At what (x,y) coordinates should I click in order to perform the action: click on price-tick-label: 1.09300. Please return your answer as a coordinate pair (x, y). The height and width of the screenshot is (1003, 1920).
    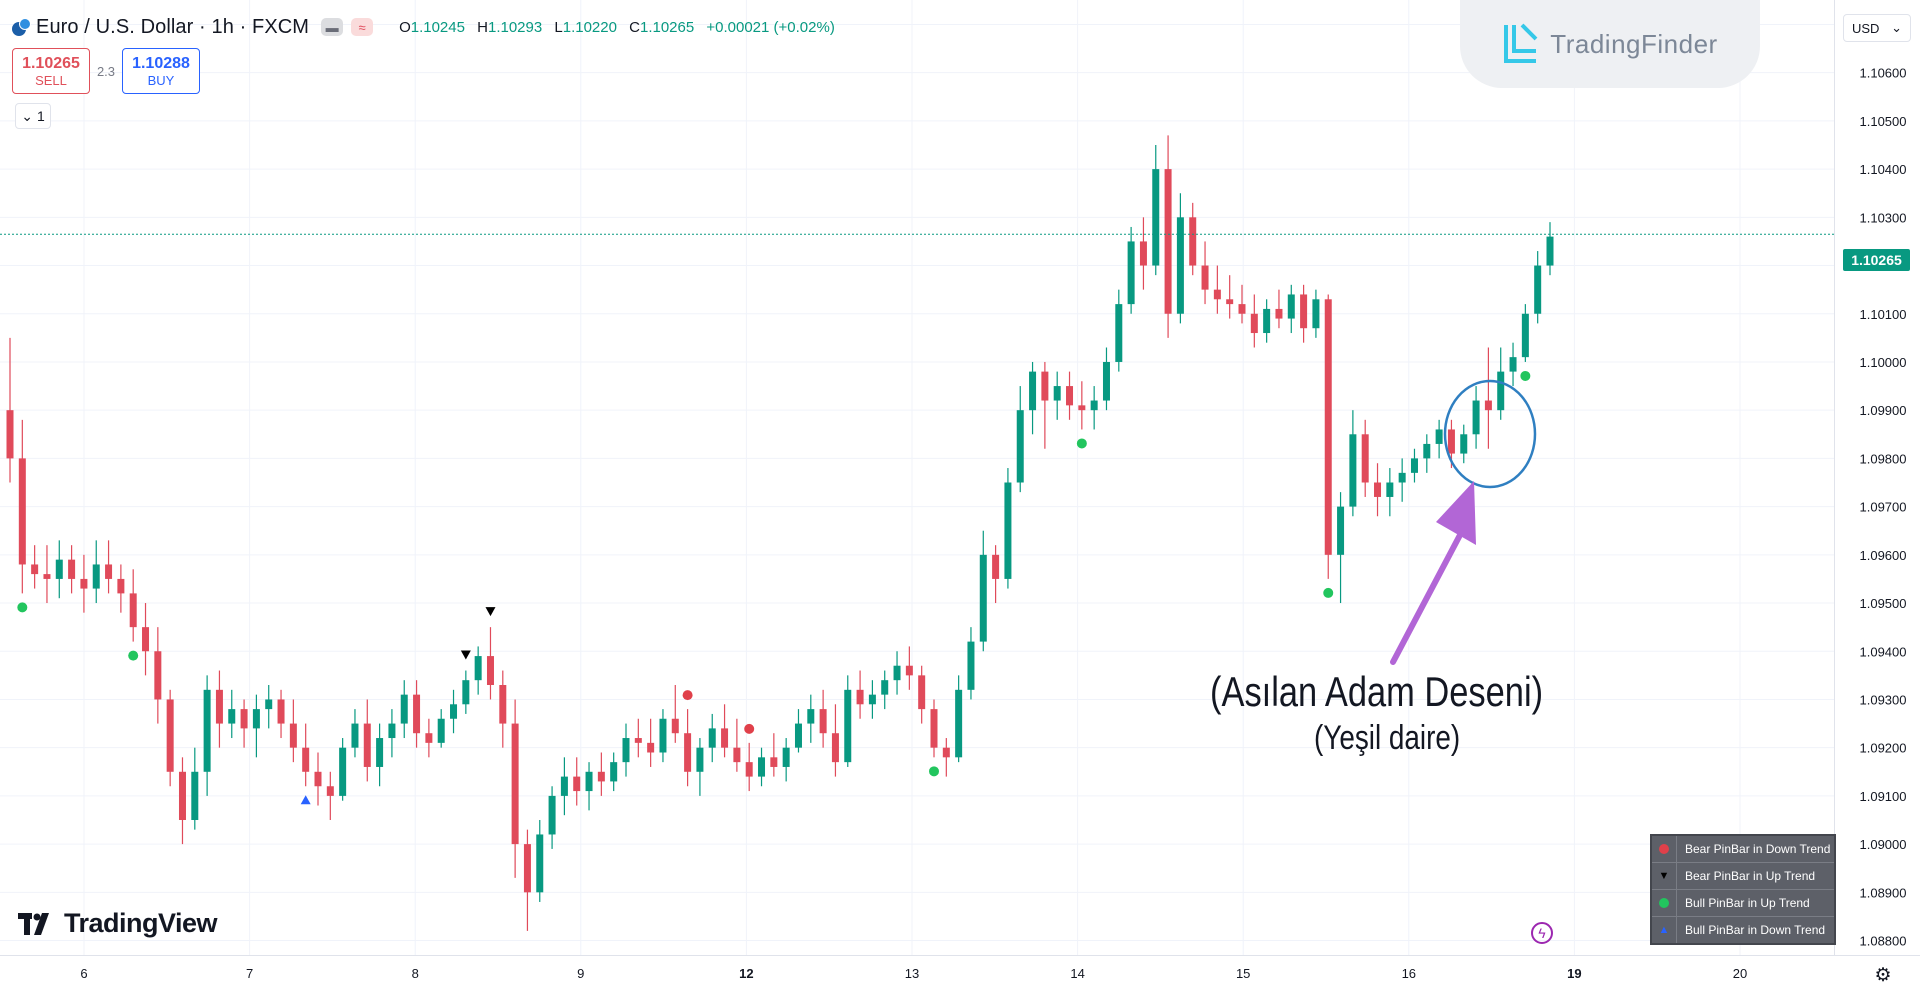
    Looking at the image, I should click on (1883, 699).